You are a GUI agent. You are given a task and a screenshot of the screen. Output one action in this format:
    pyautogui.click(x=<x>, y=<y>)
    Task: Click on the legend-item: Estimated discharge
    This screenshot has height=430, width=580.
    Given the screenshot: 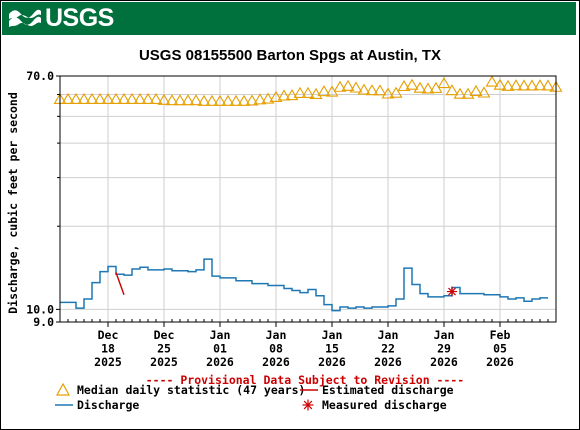 What is the action you would take?
    pyautogui.click(x=377, y=390)
    